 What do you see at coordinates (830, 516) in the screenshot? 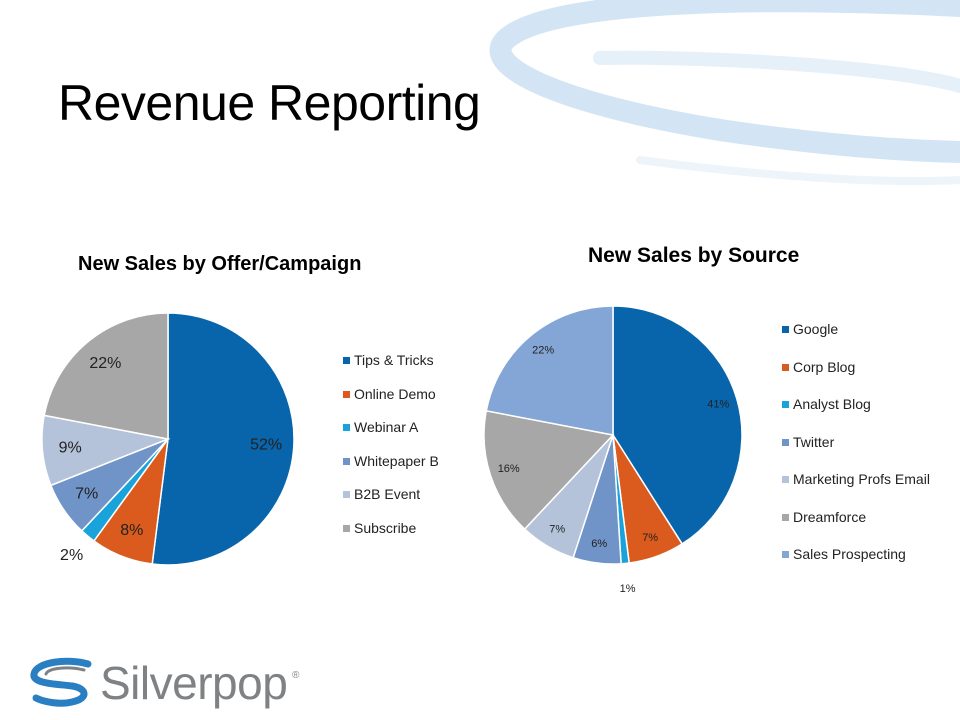
I see `legend-label-dreamforce: Dreamforce` at bounding box center [830, 516].